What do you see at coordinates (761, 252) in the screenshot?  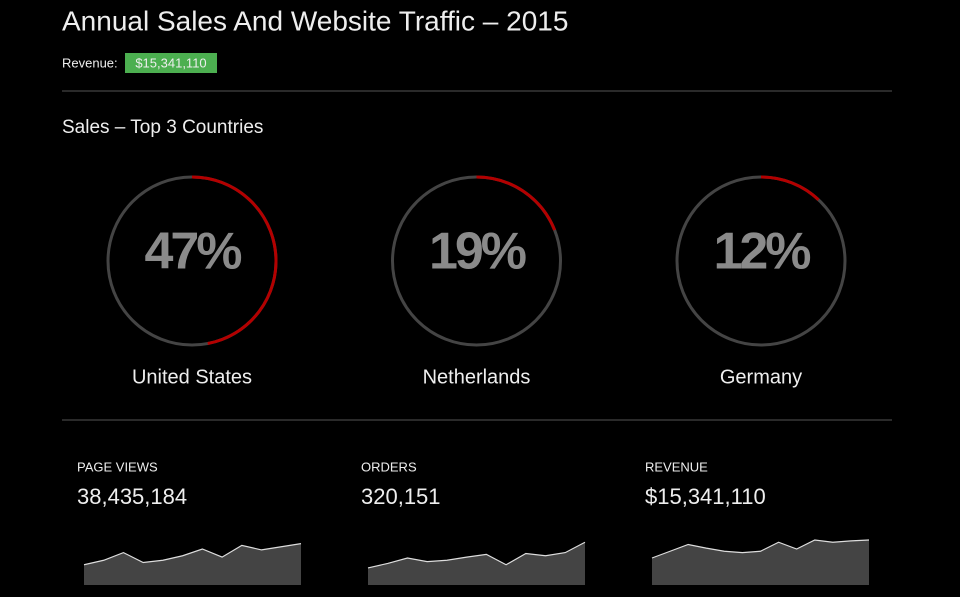 I see `gauge-percent: 12%` at bounding box center [761, 252].